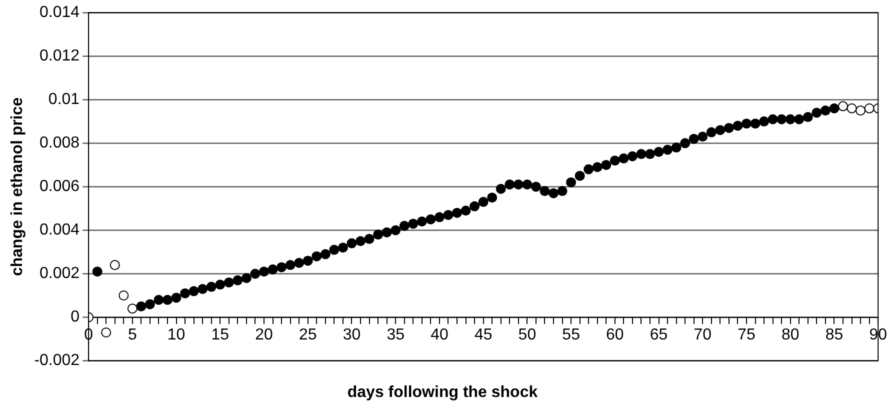 The height and width of the screenshot is (406, 889). I want to click on y-tick-label: 0.01, so click(64, 99).